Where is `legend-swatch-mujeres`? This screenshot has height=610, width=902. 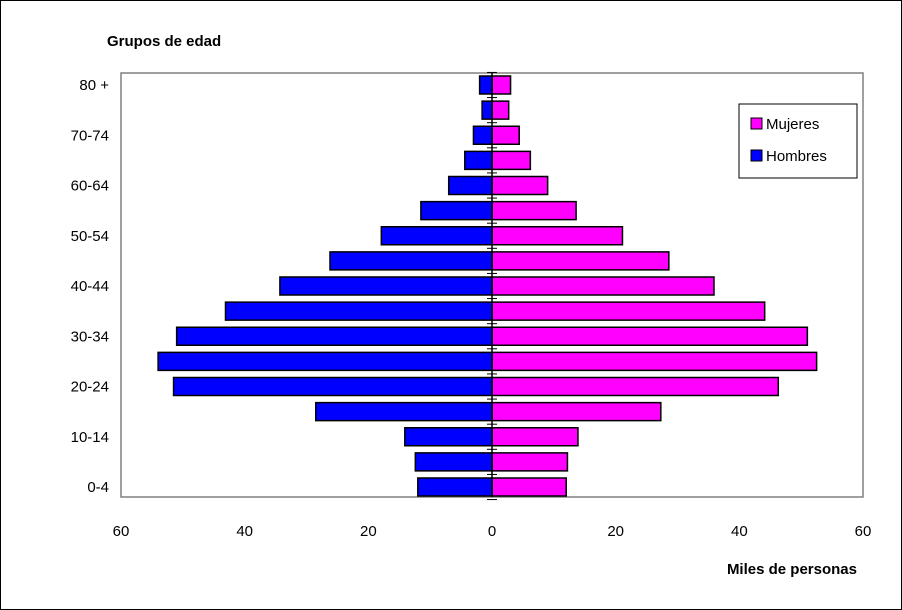
legend-swatch-mujeres is located at coordinates (756, 123).